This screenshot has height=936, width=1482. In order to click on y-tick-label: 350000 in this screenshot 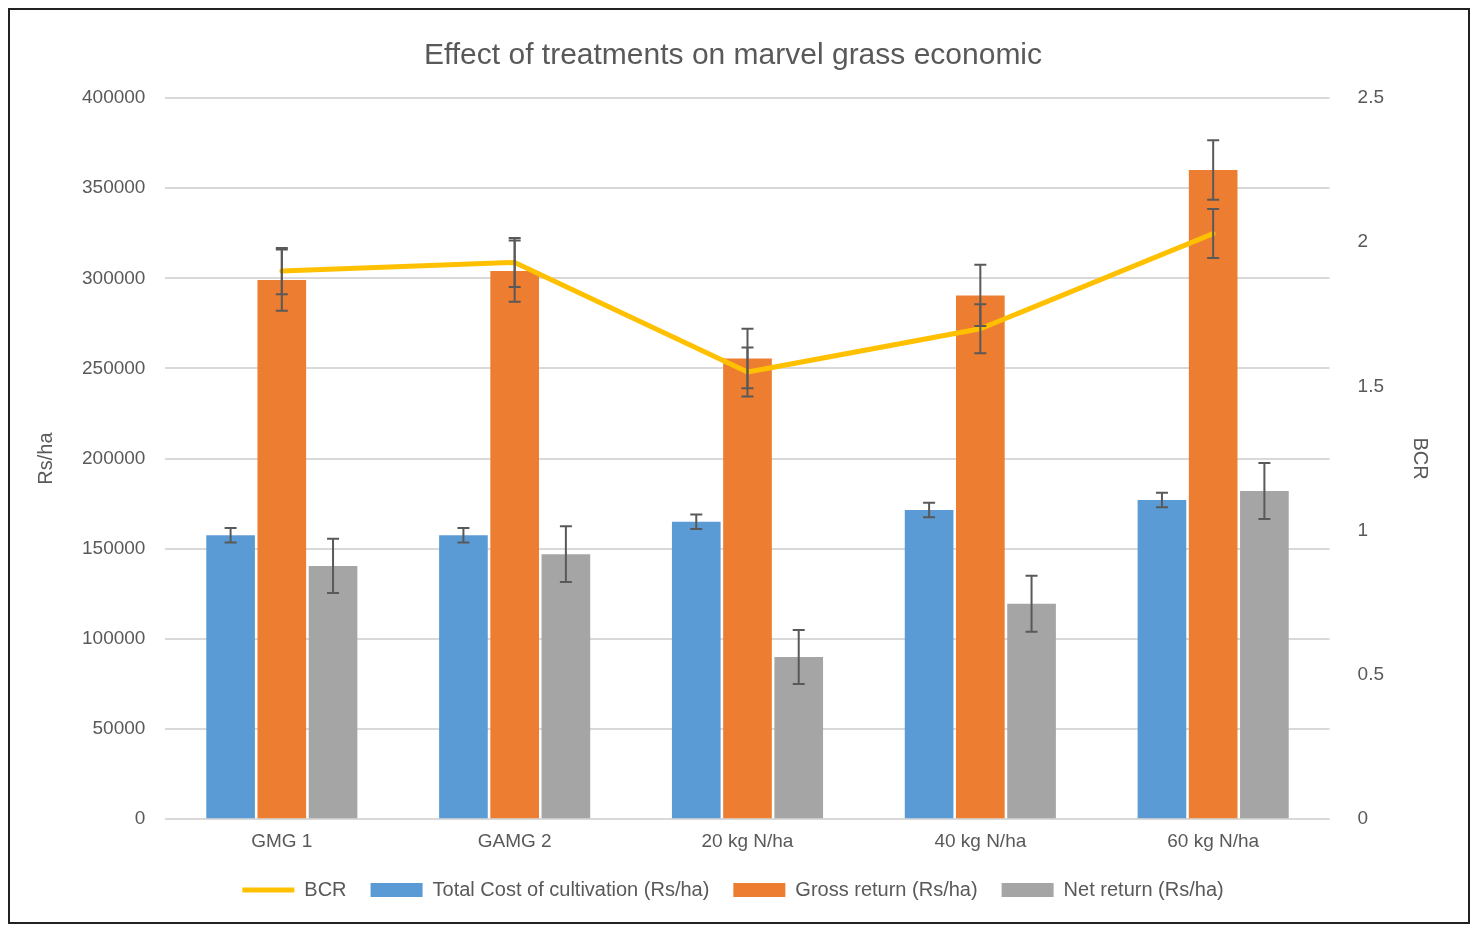, I will do `click(114, 187)`.